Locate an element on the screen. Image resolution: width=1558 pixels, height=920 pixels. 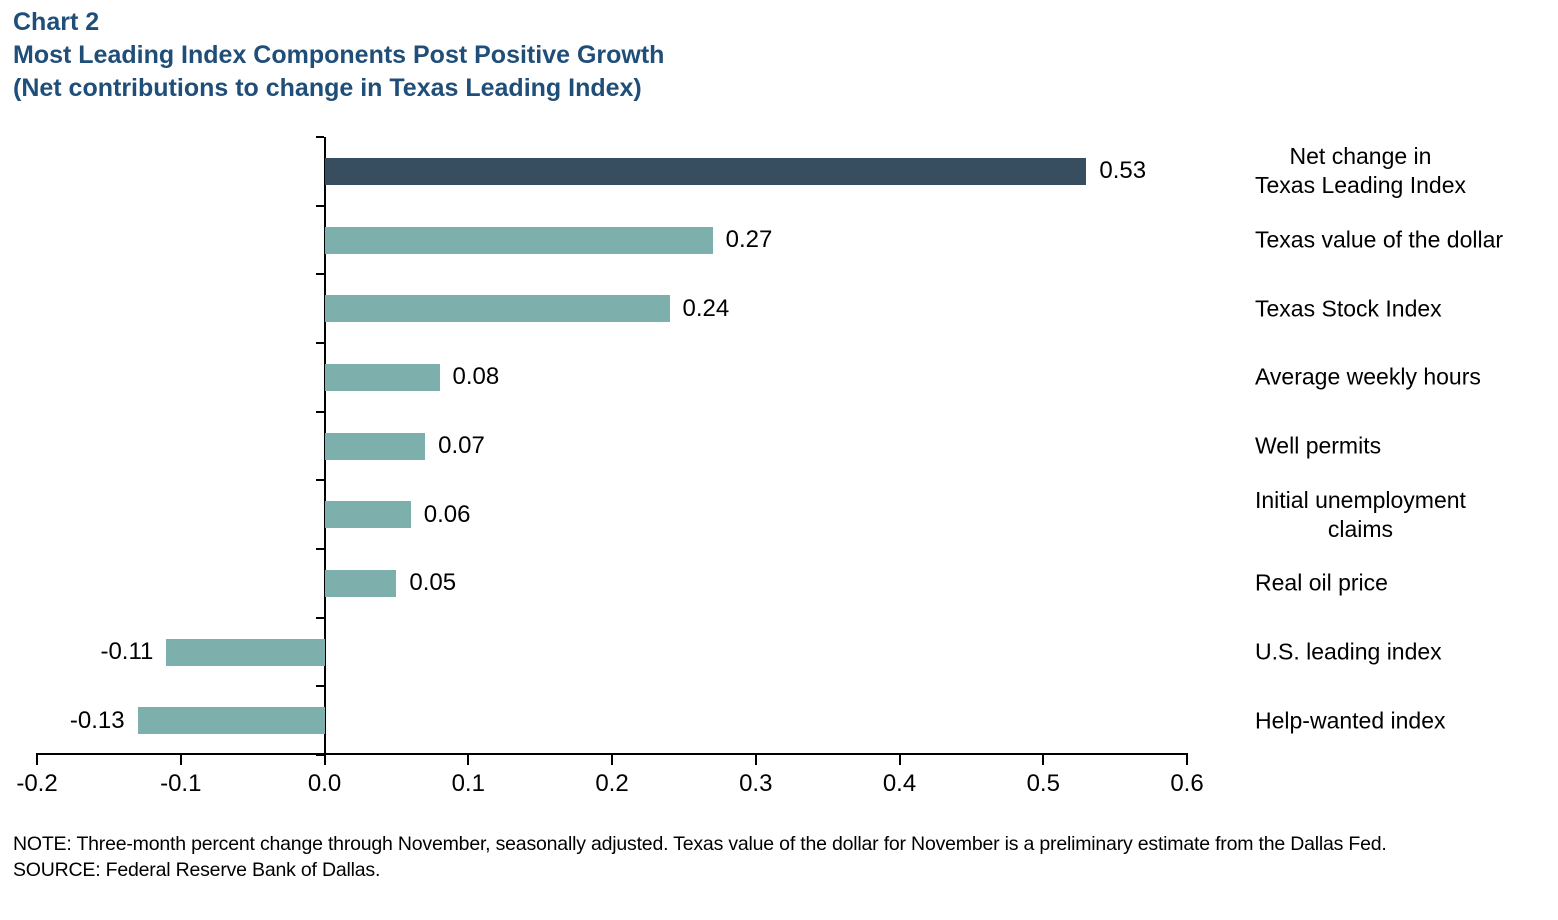
category-label: Help-wanted index is located at coordinates (1350, 720).